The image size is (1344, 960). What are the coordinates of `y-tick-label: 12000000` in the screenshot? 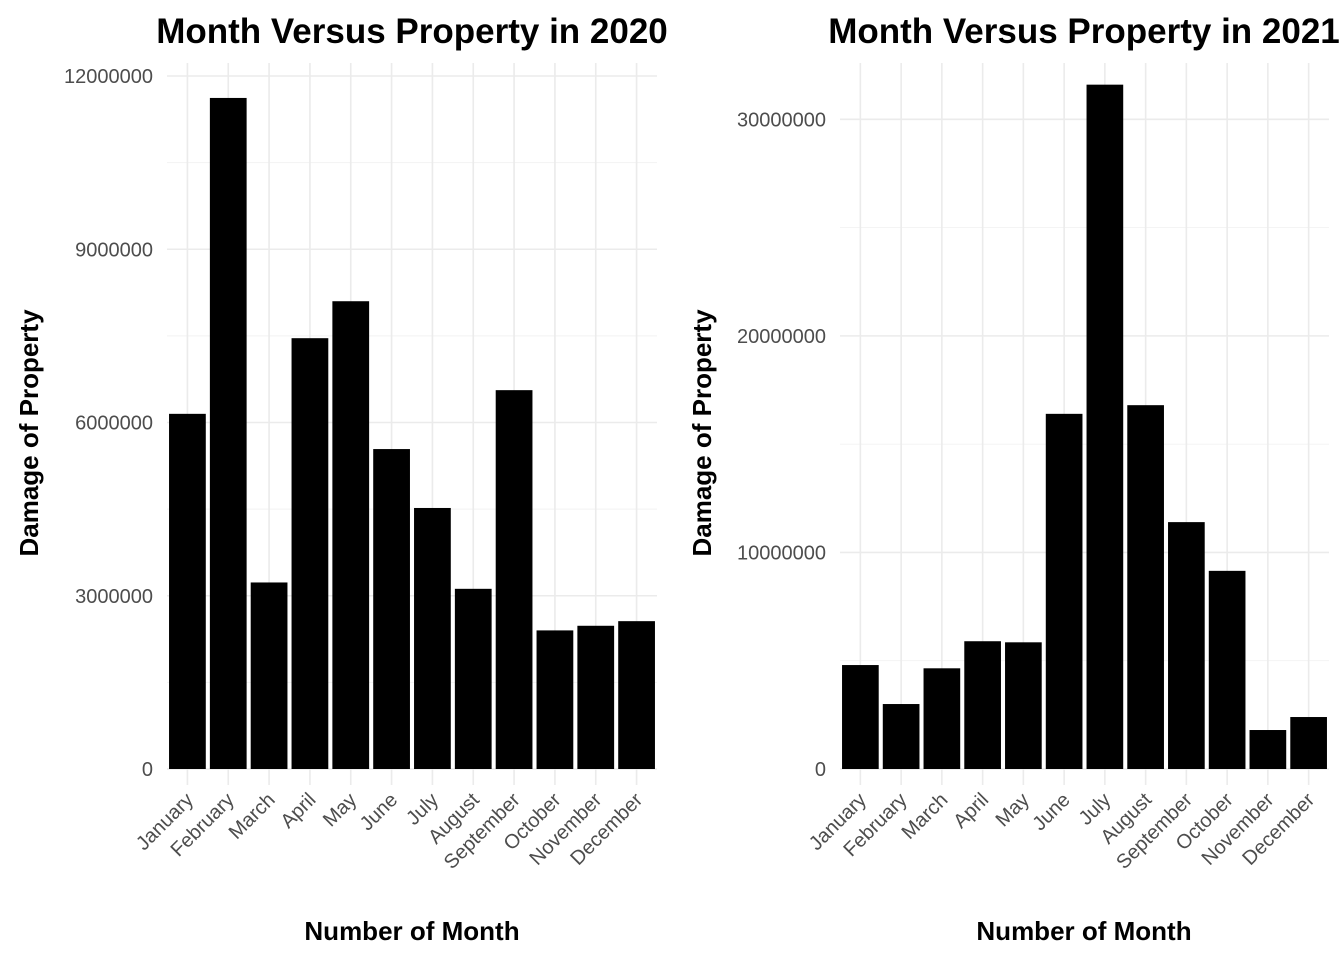 It's located at (108, 77).